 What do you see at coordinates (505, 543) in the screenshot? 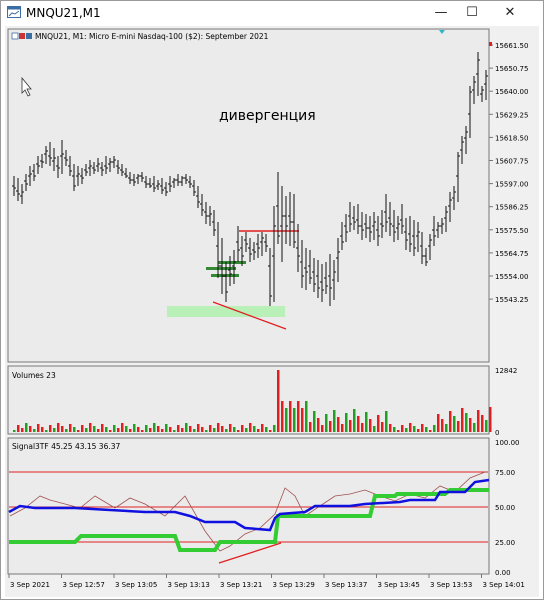
I see `indicator-tick-label: 25.00` at bounding box center [505, 543].